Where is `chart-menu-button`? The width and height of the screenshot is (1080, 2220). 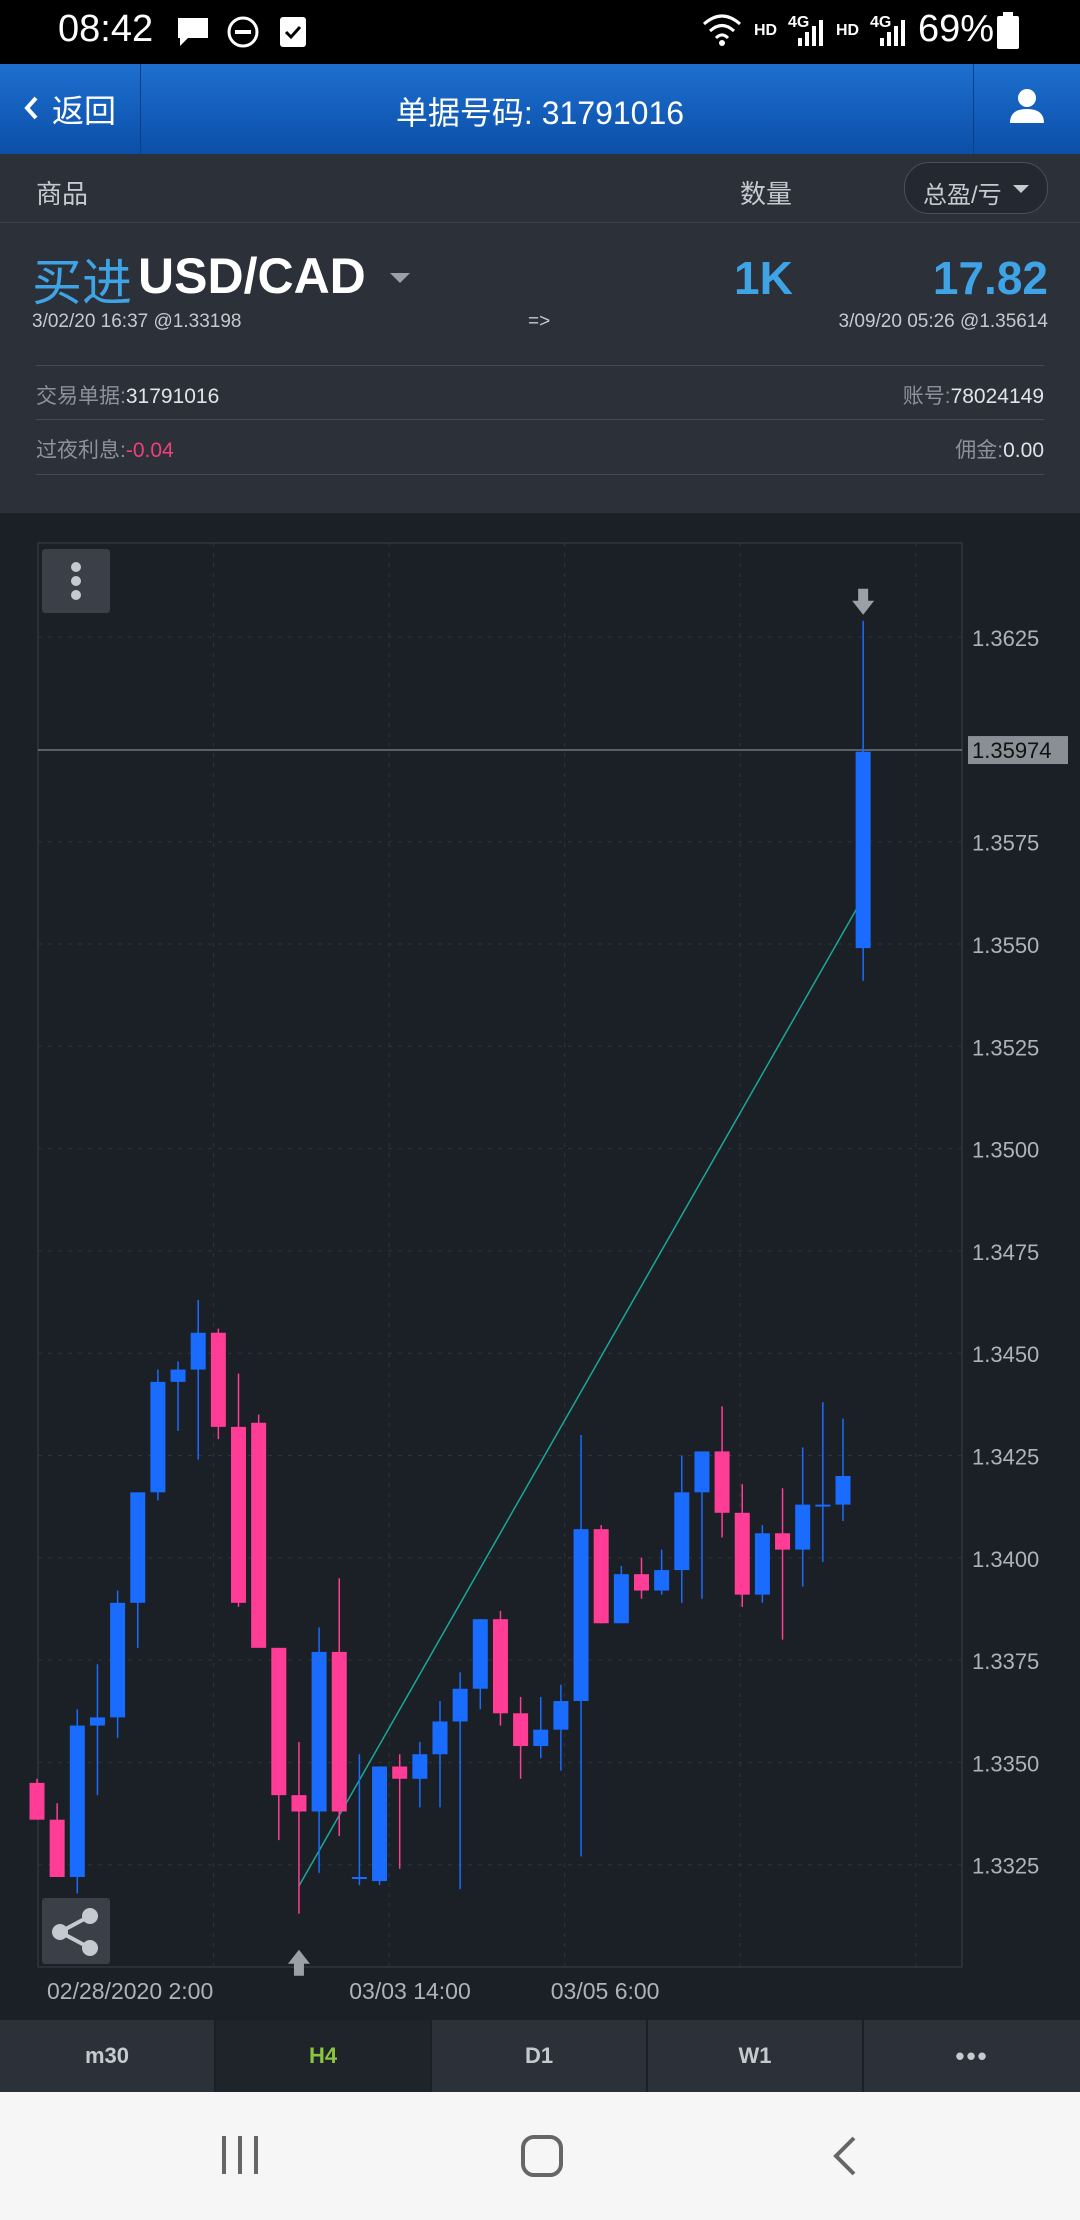 chart-menu-button is located at coordinates (76, 581).